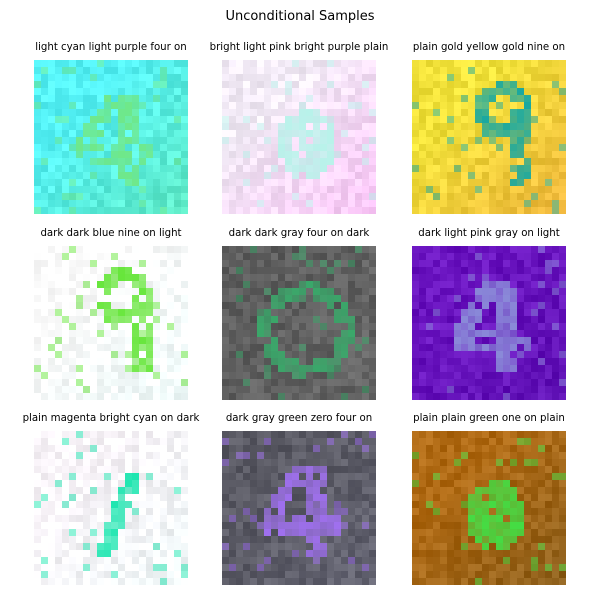 The image size is (600, 600). What do you see at coordinates (299, 47) in the screenshot?
I see `sample-label: bright light pink bright purple plain` at bounding box center [299, 47].